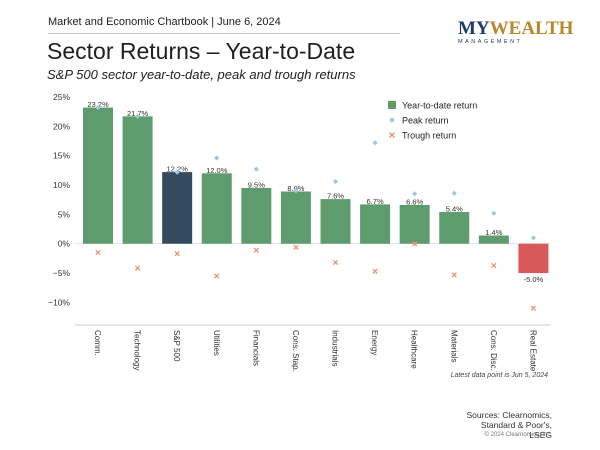 The height and width of the screenshot is (450, 600). Describe the element at coordinates (61, 156) in the screenshot. I see `y-tick-label: 15%` at that location.